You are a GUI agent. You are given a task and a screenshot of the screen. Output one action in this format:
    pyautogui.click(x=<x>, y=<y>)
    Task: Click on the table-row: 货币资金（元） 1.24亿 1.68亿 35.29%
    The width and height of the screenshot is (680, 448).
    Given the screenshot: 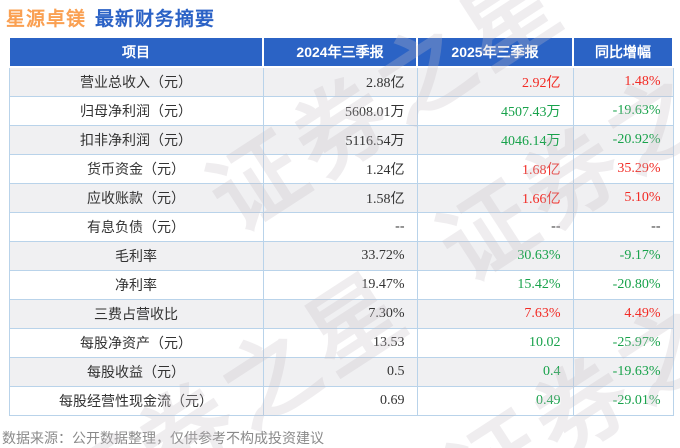 What is the action you would take?
    pyautogui.click(x=341, y=168)
    